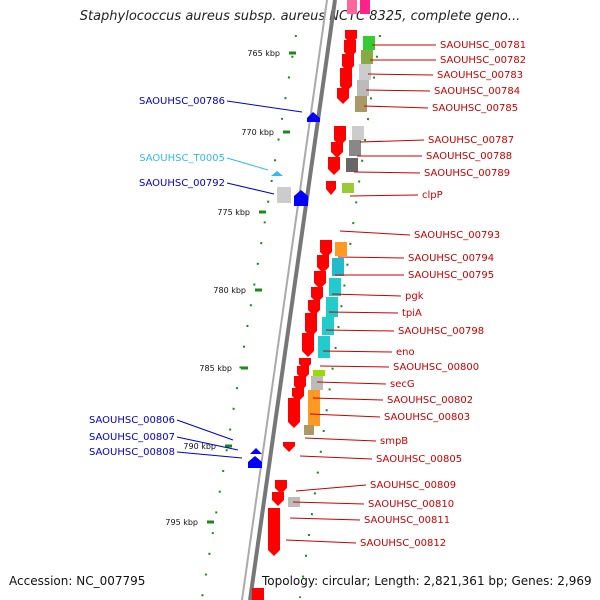 This screenshot has height=600, width=600. What do you see at coordinates (441, 331) in the screenshot?
I see `gene-label-right: SAOUHSC_00798` at bounding box center [441, 331].